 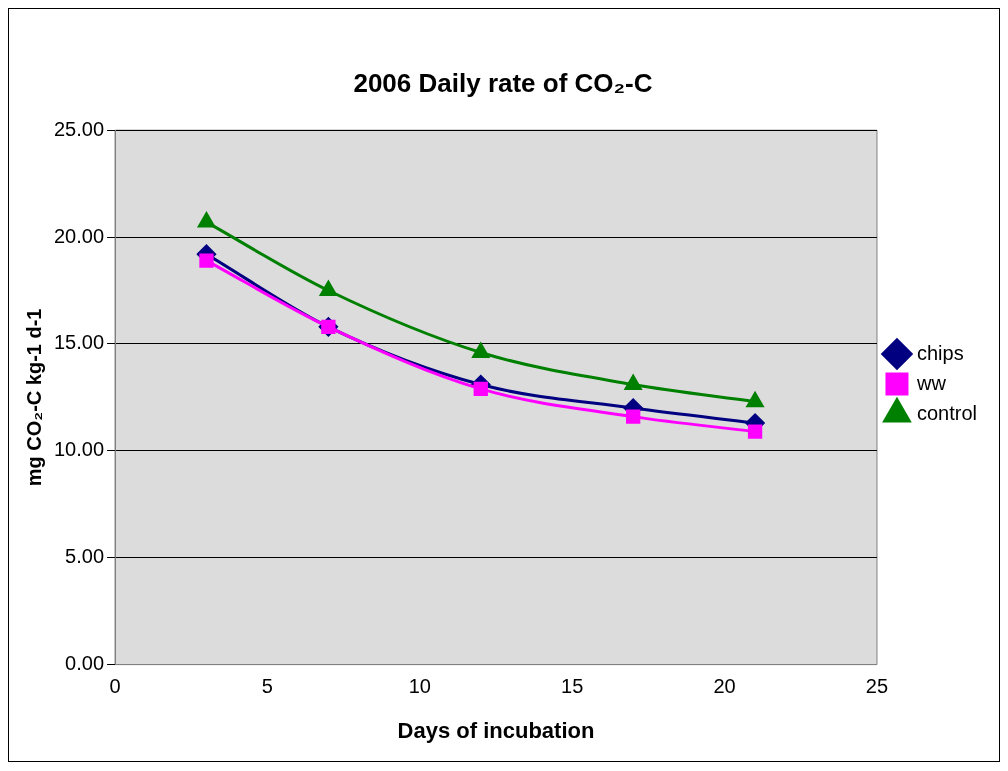 I want to click on y-axis-title: mg CO₂-C kg-1 d-1, so click(x=33, y=397).